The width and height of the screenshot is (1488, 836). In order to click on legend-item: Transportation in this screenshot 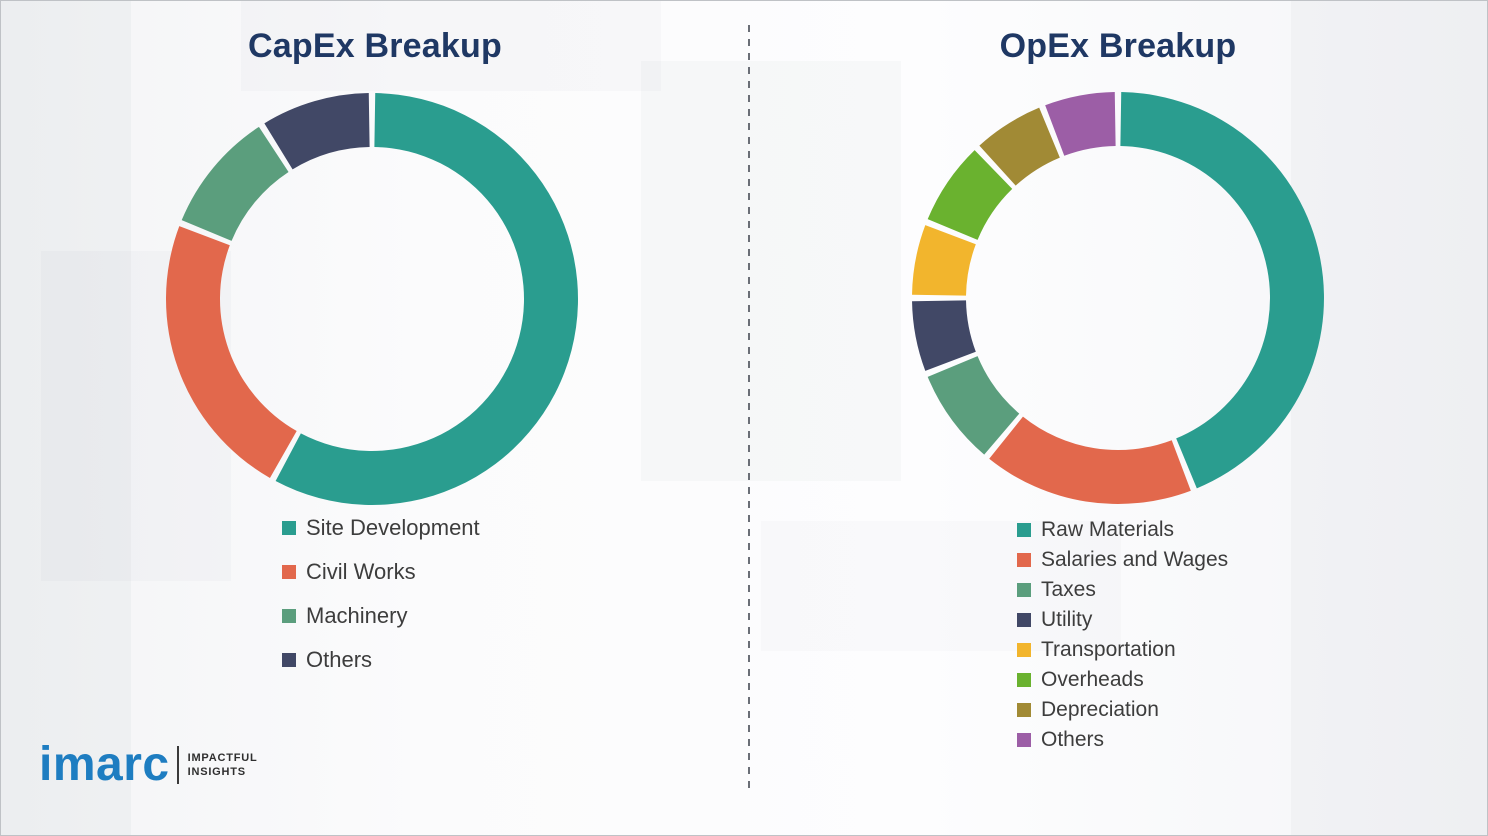, I will do `click(1122, 649)`.